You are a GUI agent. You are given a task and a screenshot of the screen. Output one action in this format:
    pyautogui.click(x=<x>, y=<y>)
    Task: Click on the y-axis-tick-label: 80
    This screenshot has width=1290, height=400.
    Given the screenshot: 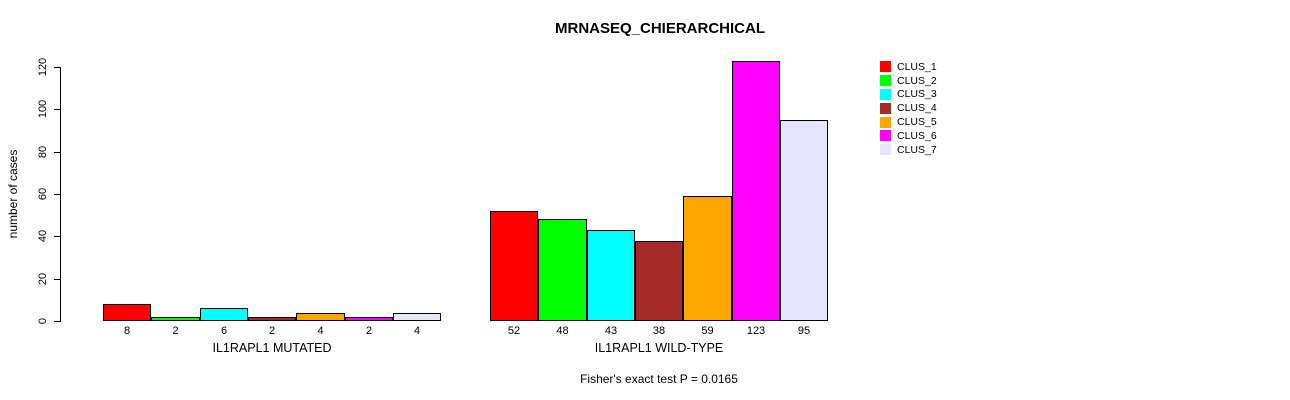 What is the action you would take?
    pyautogui.click(x=43, y=152)
    